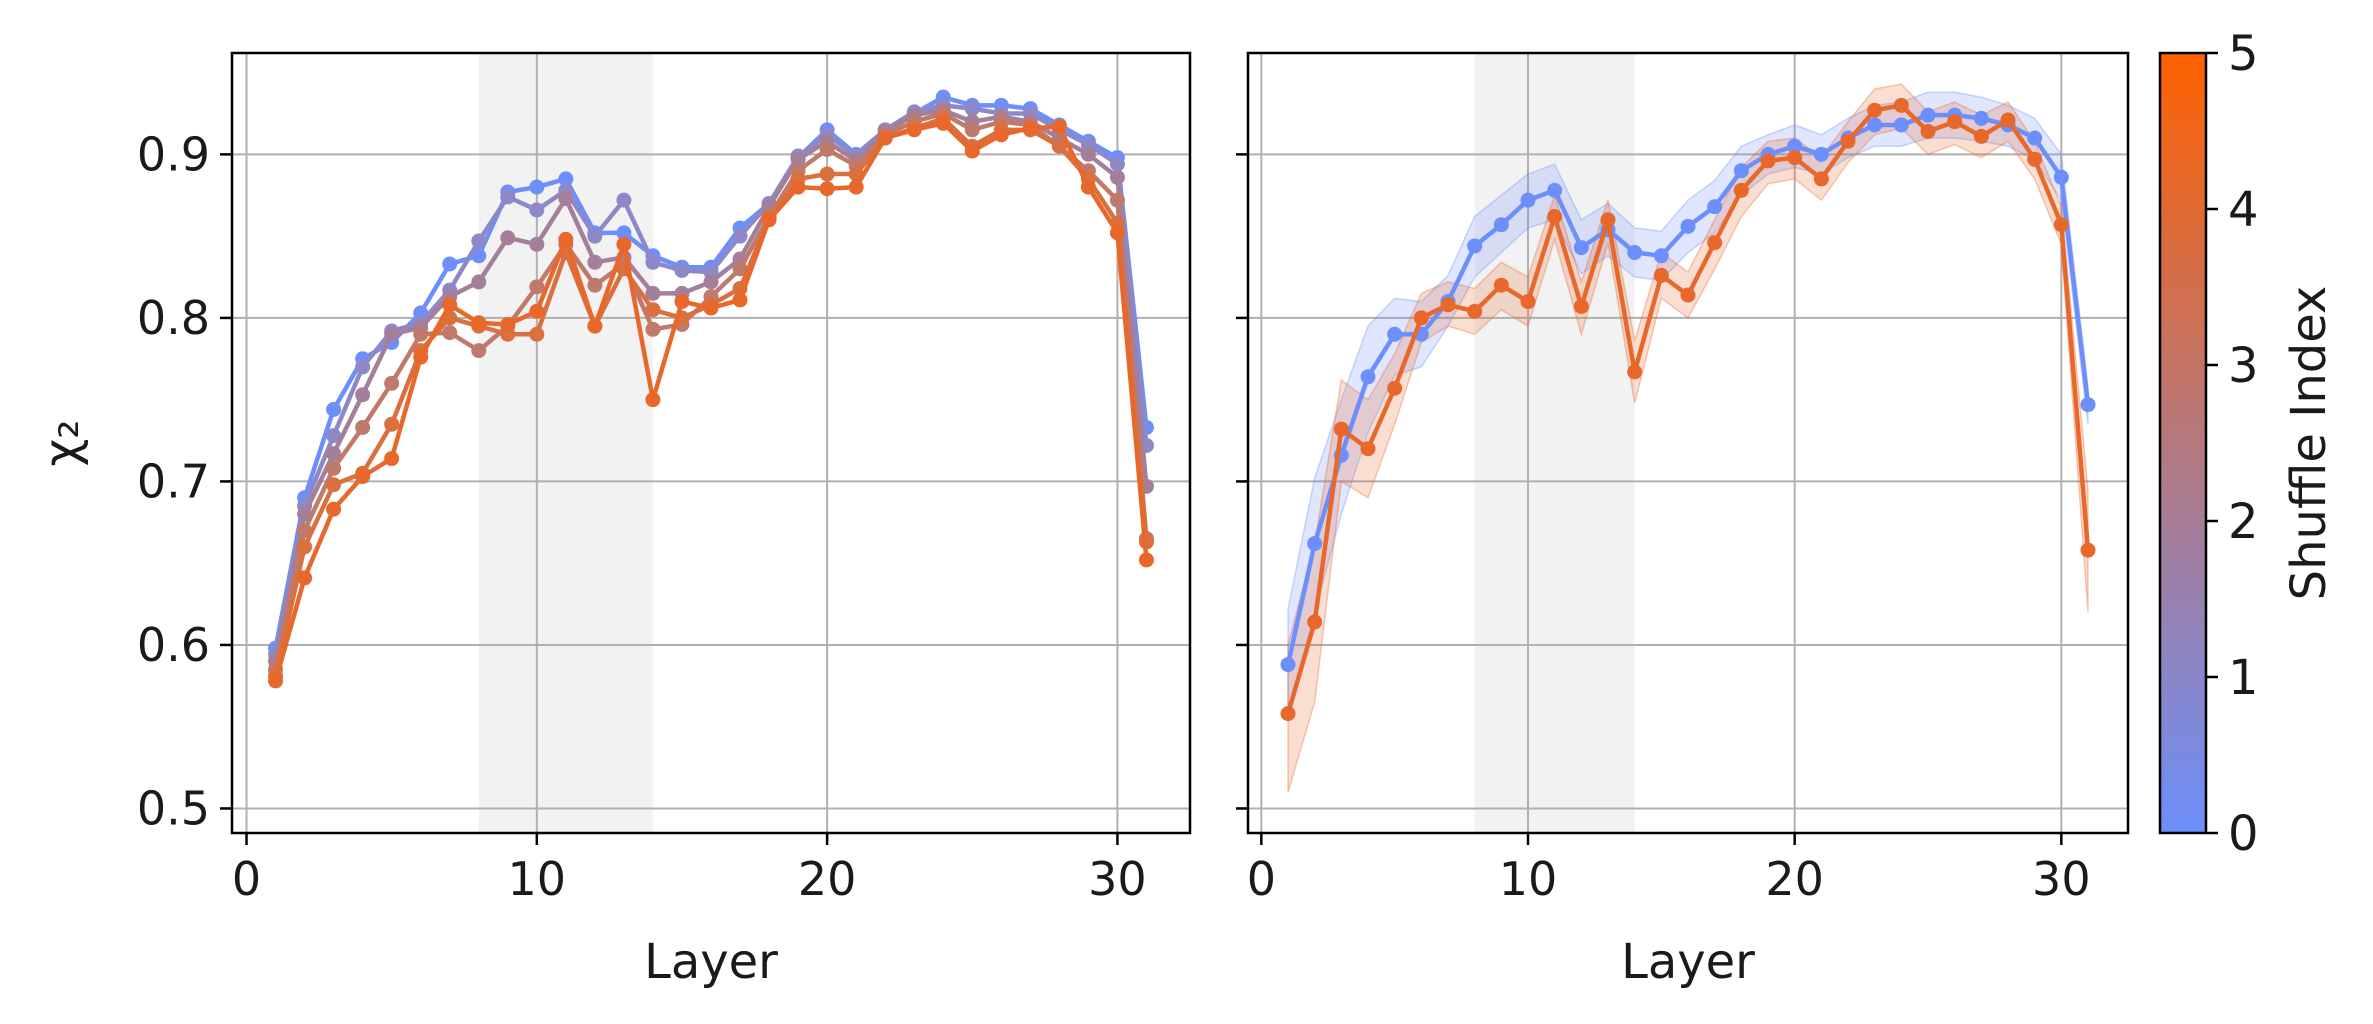  I want to click on right-x-tick-label: 0, so click(1261, 879).